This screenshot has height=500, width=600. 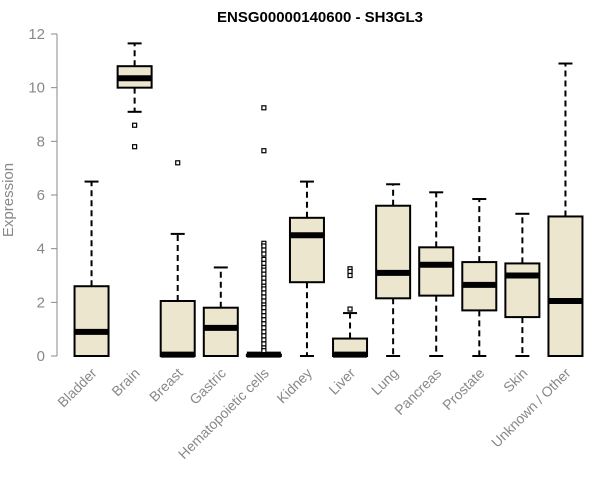 What do you see at coordinates (134, 96) in the screenshot?
I see `box-brain` at bounding box center [134, 96].